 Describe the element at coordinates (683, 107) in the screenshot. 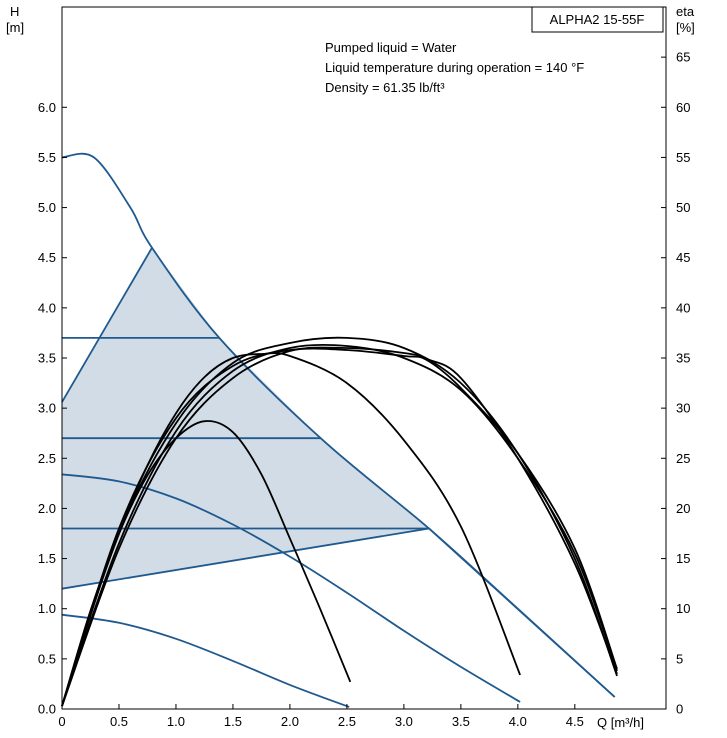

I see `y-right-tick-label: 60` at that location.